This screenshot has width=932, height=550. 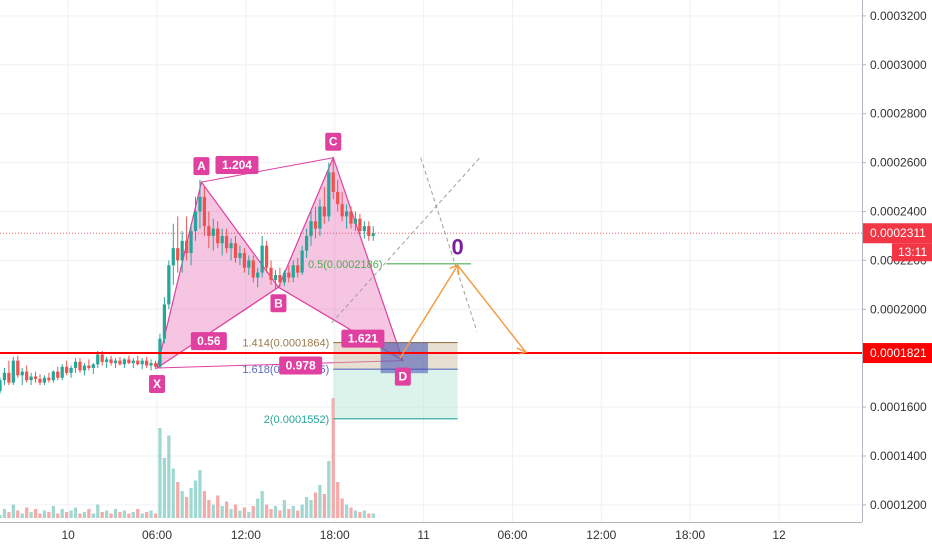 I want to click on trend-line-dashed, so click(x=449, y=244).